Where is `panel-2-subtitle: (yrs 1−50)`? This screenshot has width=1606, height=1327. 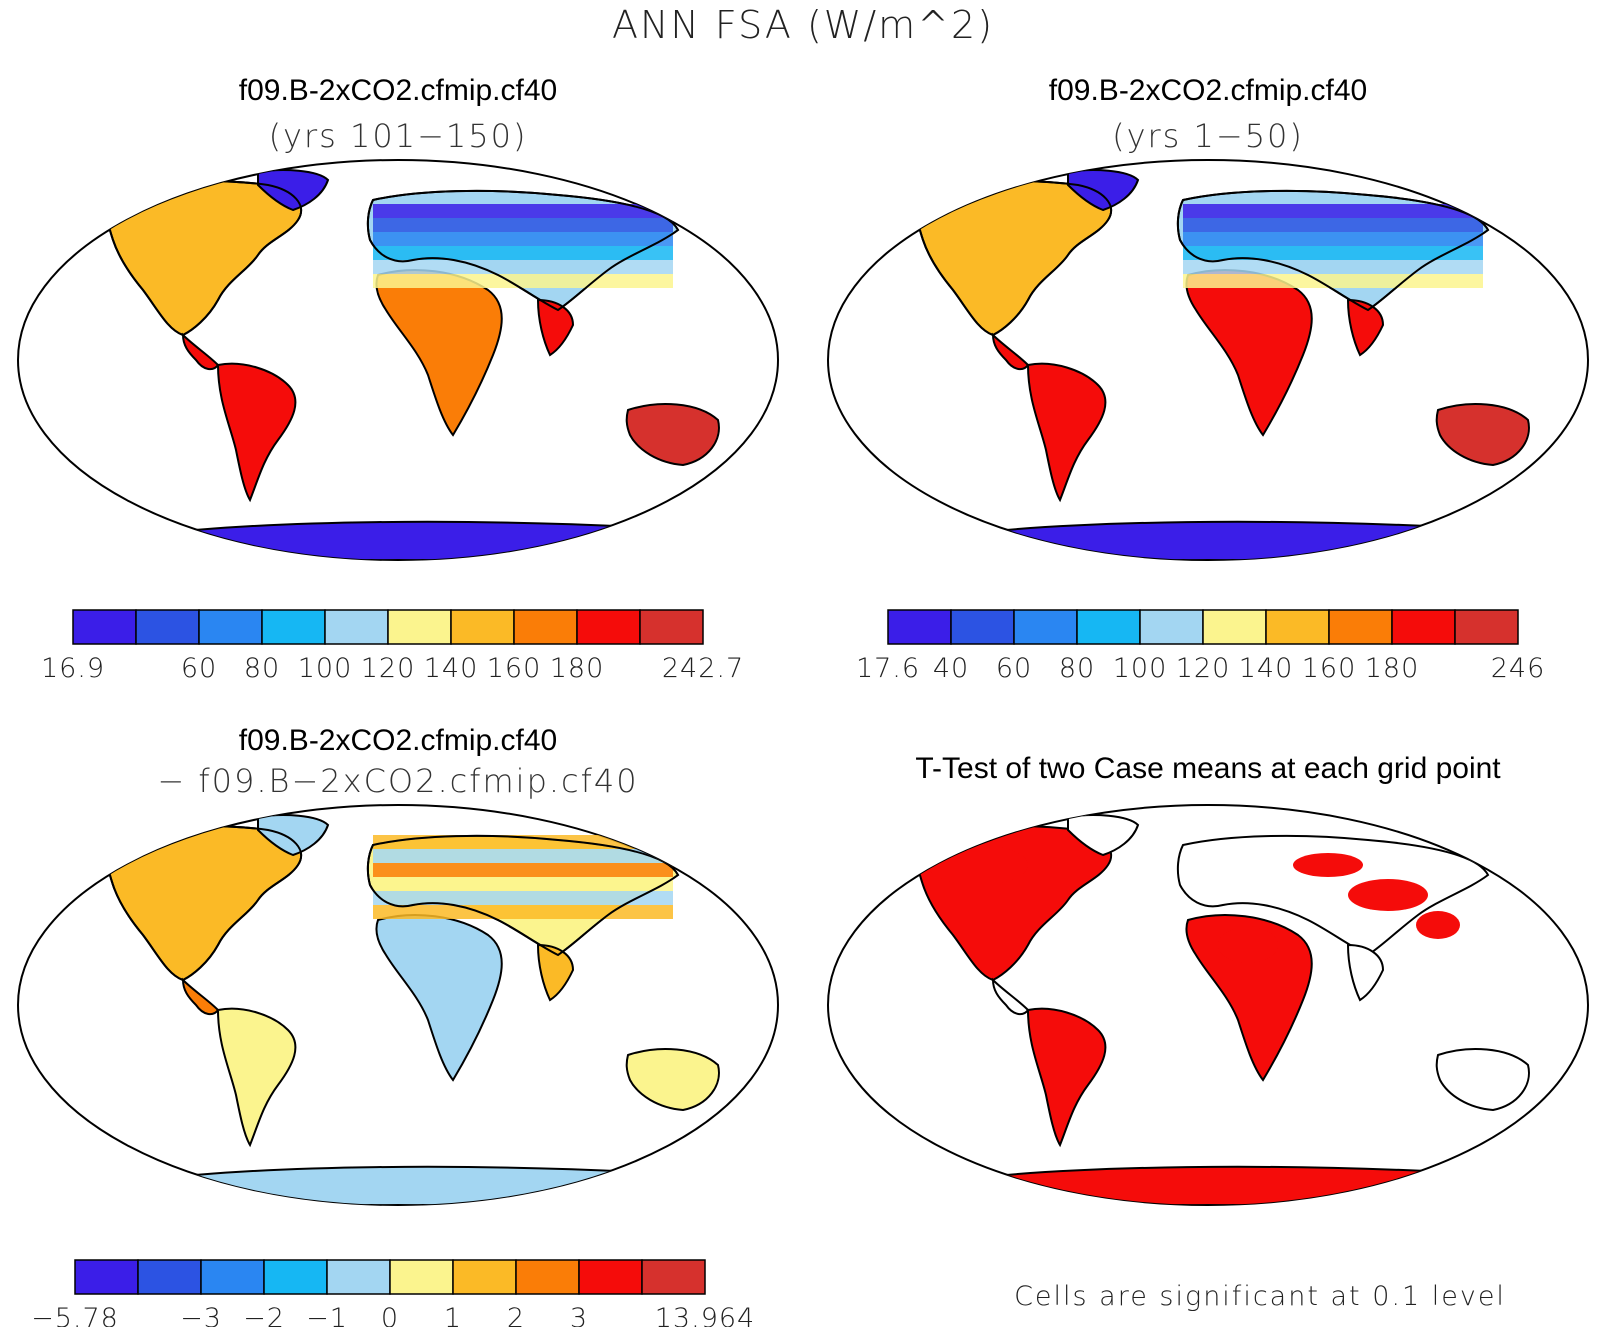
panel-2-subtitle: (yrs 1−50) is located at coordinates (1208, 136).